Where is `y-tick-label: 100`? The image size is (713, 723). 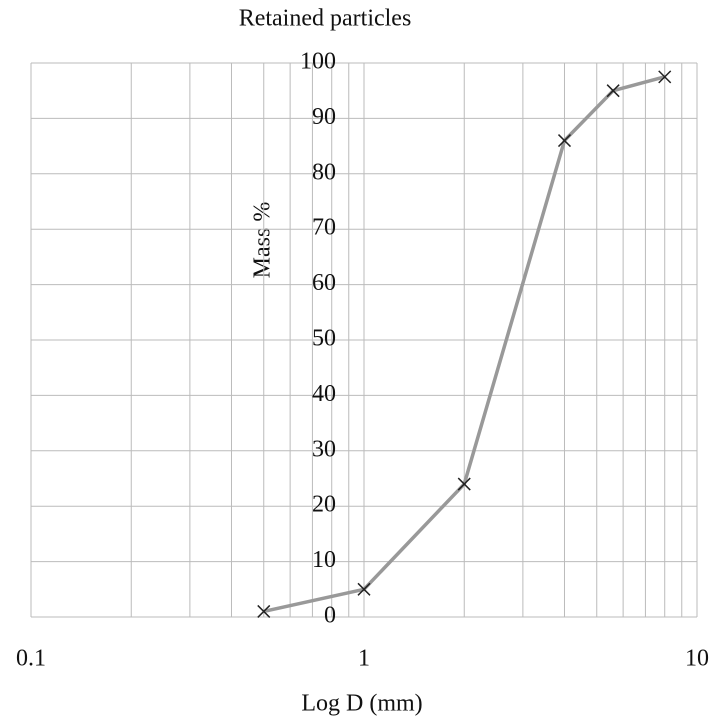
y-tick-label: 100 is located at coordinates (318, 62).